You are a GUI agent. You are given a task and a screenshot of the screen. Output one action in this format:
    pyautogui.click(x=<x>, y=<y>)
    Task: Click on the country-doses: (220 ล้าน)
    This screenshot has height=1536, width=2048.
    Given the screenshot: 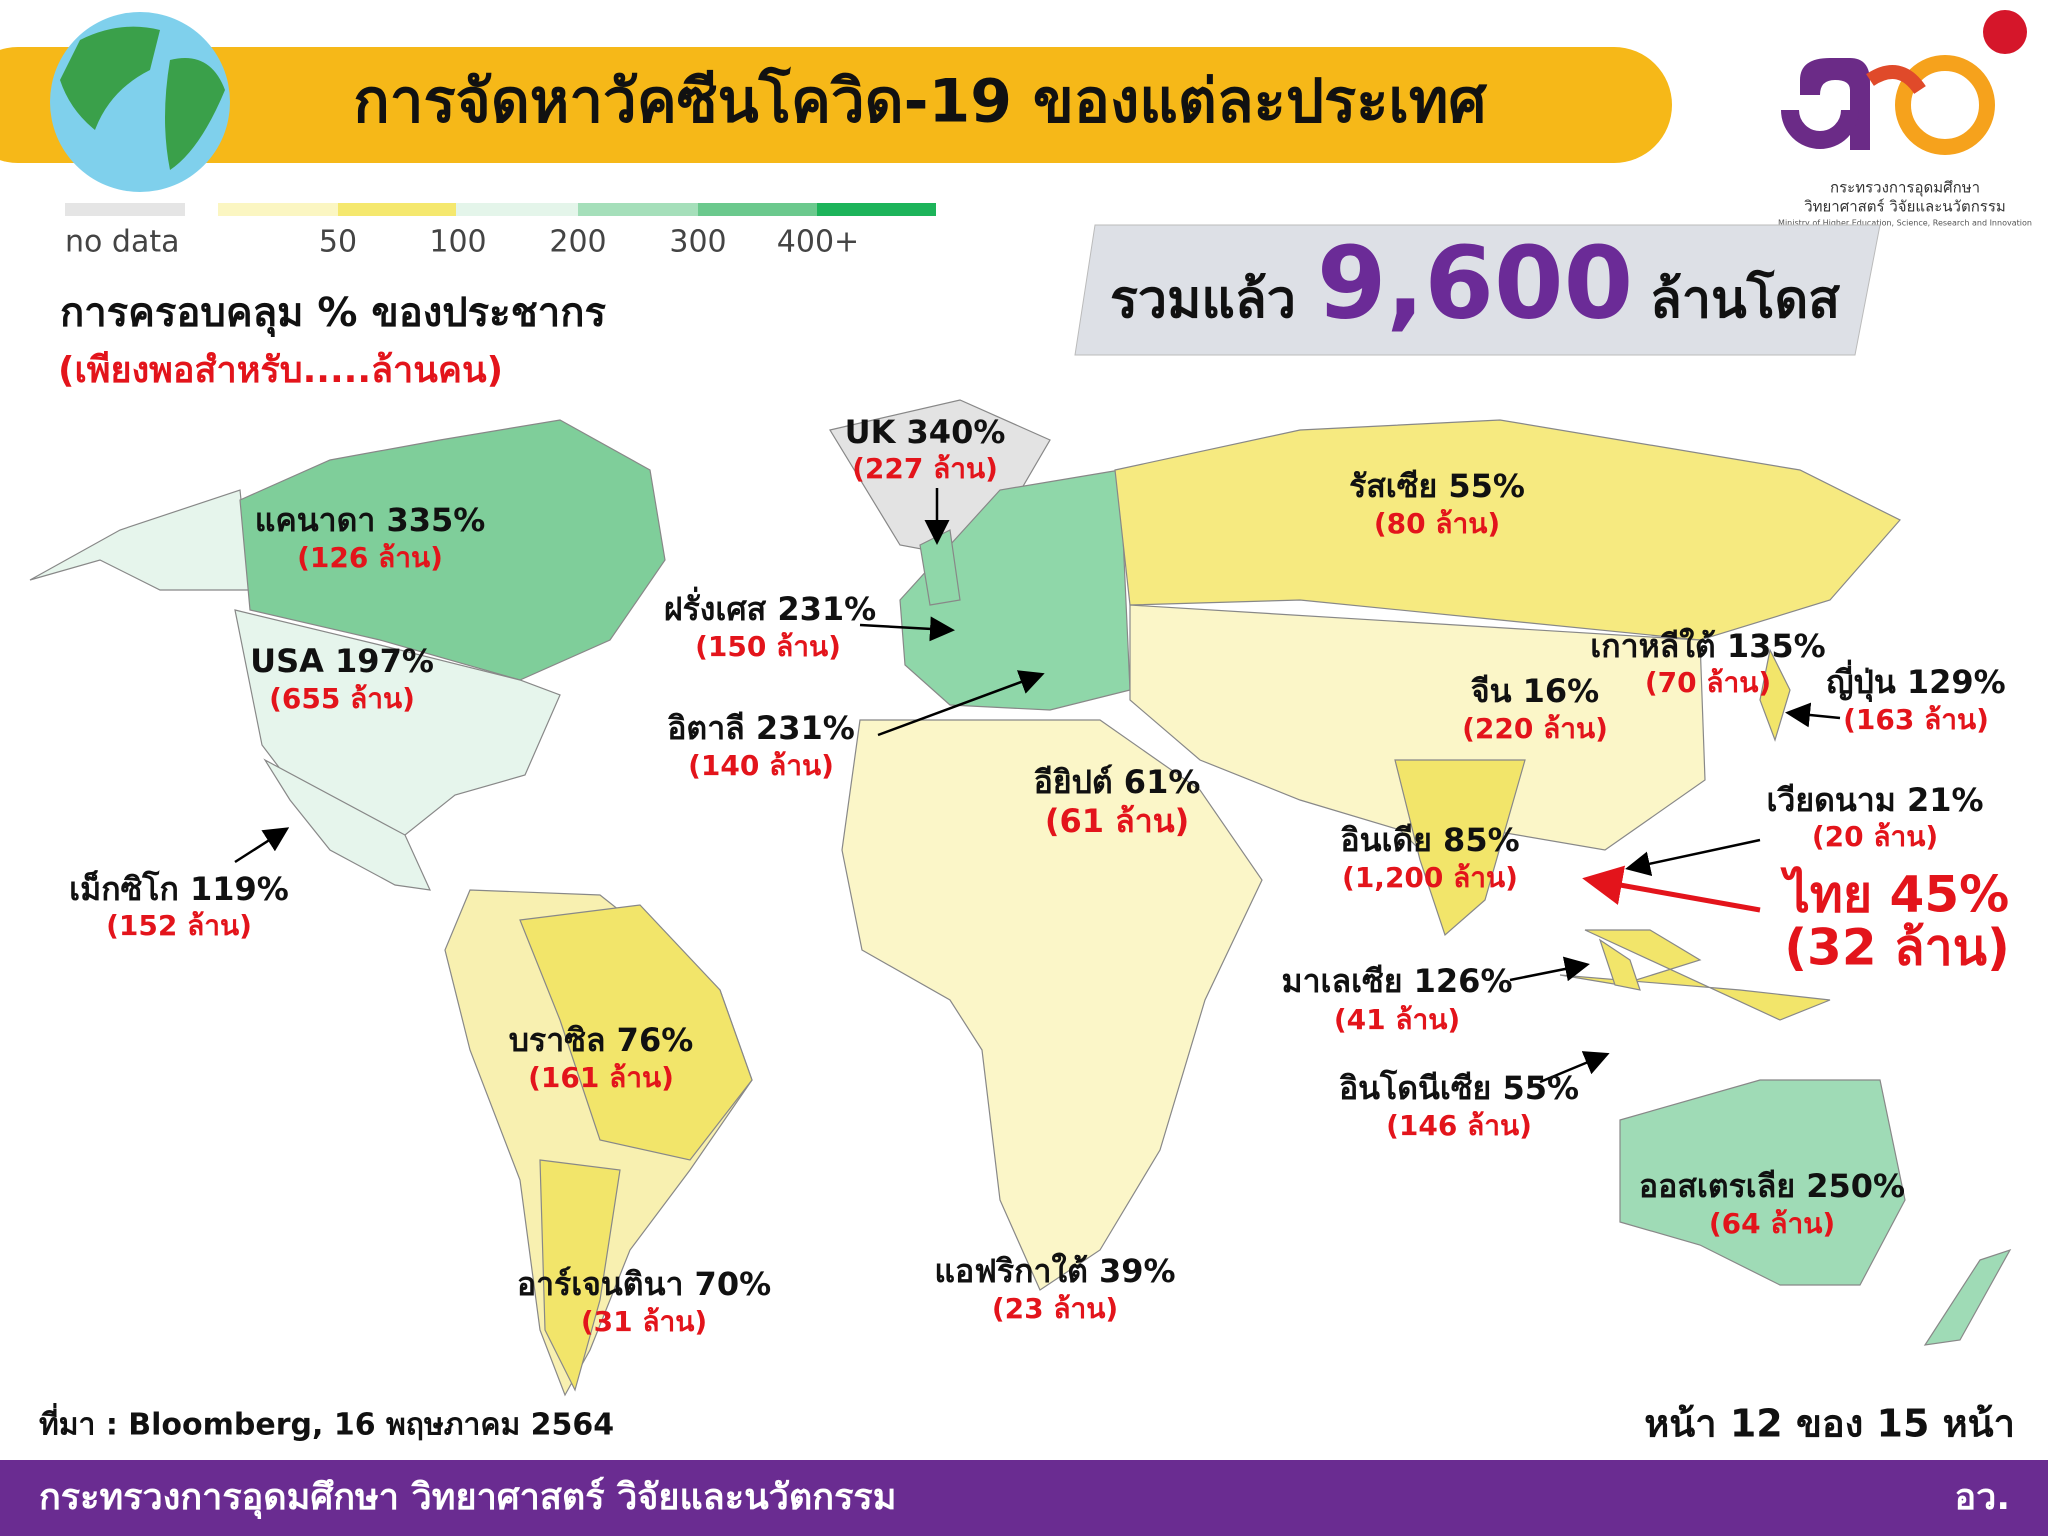 What is the action you would take?
    pyautogui.click(x=1535, y=728)
    